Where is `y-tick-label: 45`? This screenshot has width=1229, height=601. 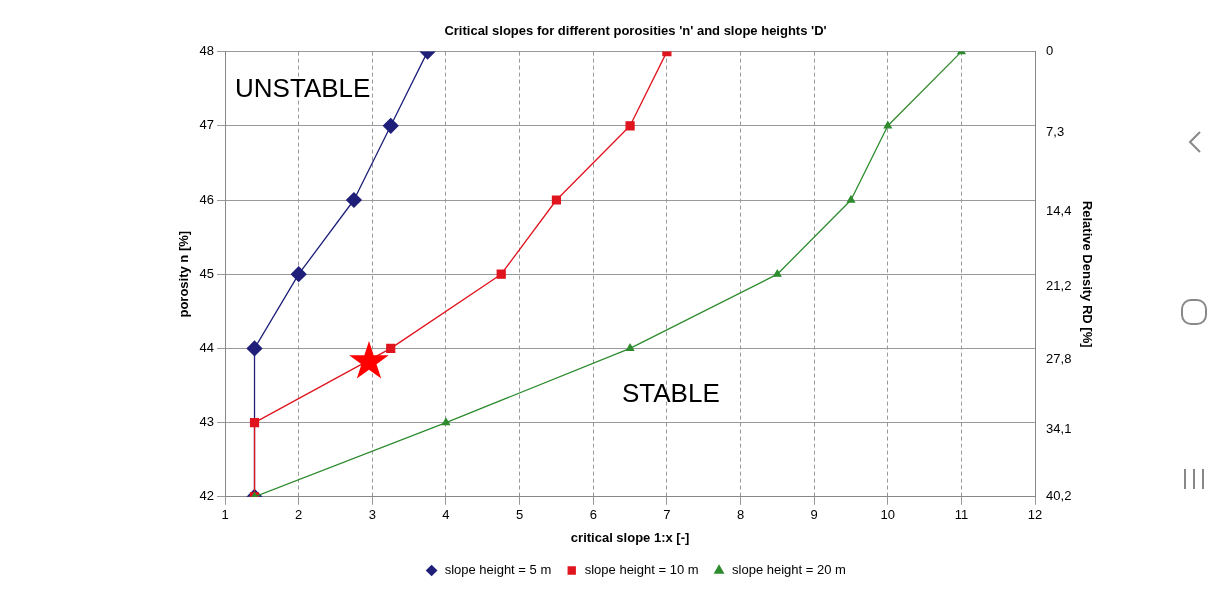
y-tick-label: 45 is located at coordinates (207, 273).